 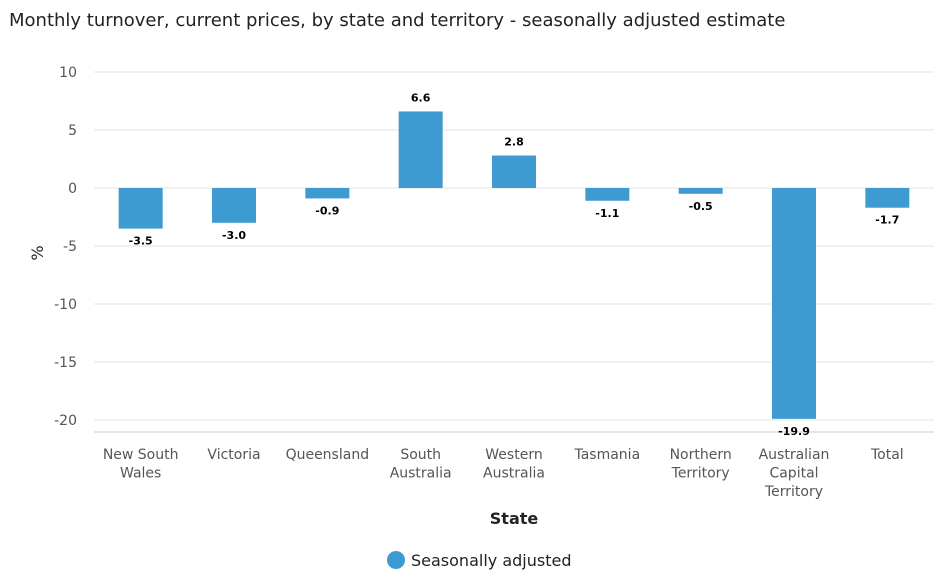 I want to click on x-category-label: South Australia, so click(x=421, y=464).